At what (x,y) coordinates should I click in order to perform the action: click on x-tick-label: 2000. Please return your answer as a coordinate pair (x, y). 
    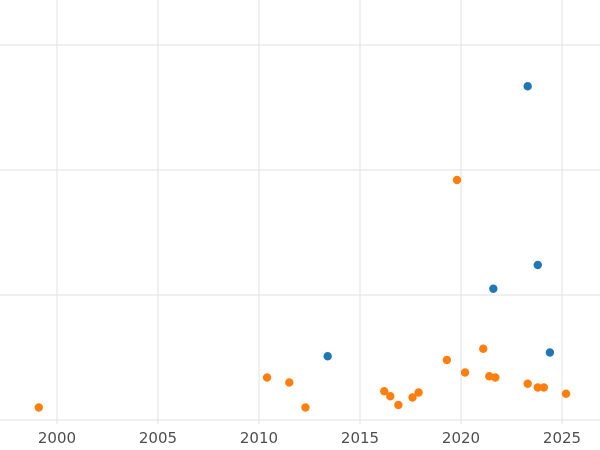
    Looking at the image, I should click on (57, 438).